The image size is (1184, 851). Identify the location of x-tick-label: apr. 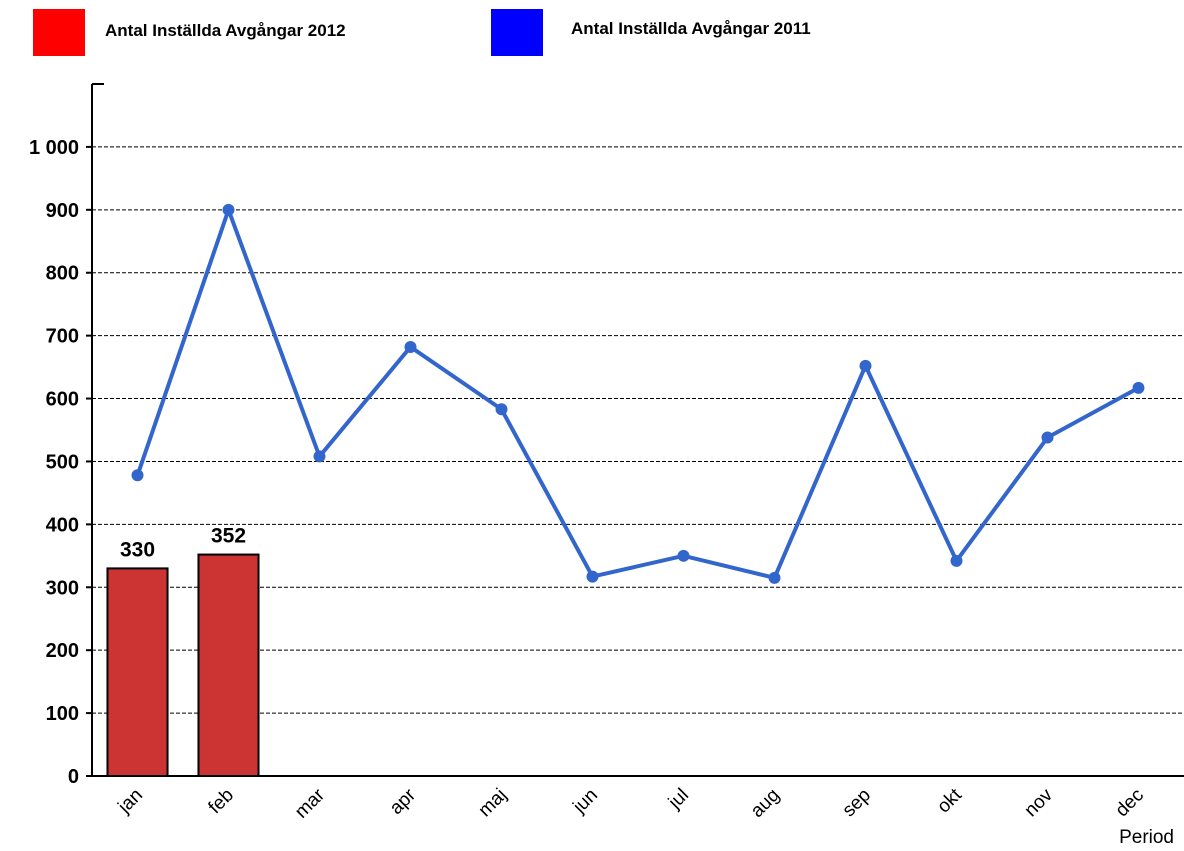
(403, 801).